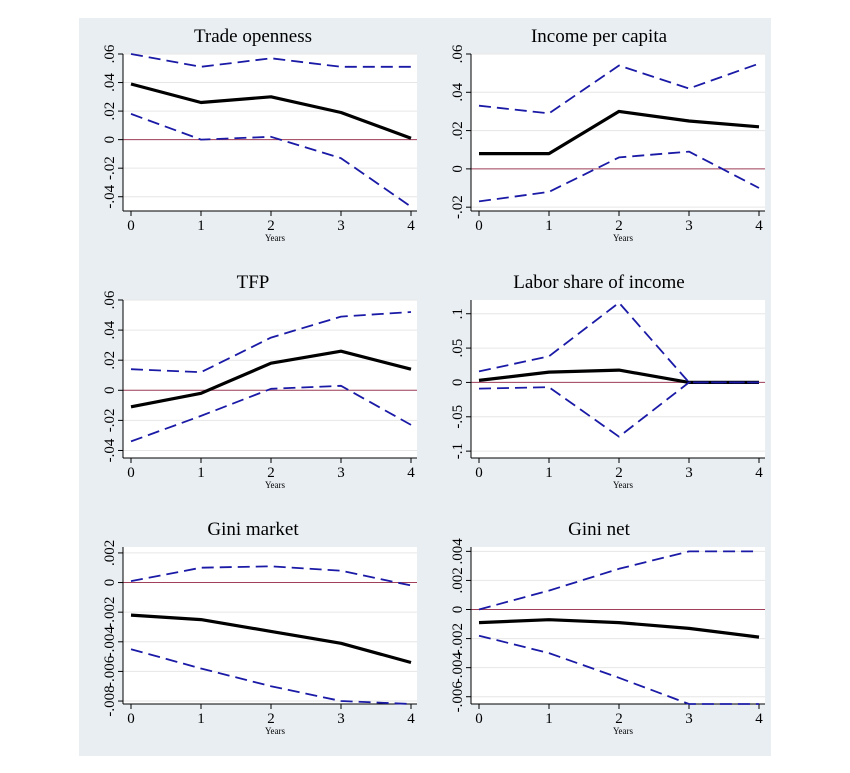 This screenshot has width=850, height=773. What do you see at coordinates (458, 348) in the screenshot?
I see `y-tick-label: .05` at bounding box center [458, 348].